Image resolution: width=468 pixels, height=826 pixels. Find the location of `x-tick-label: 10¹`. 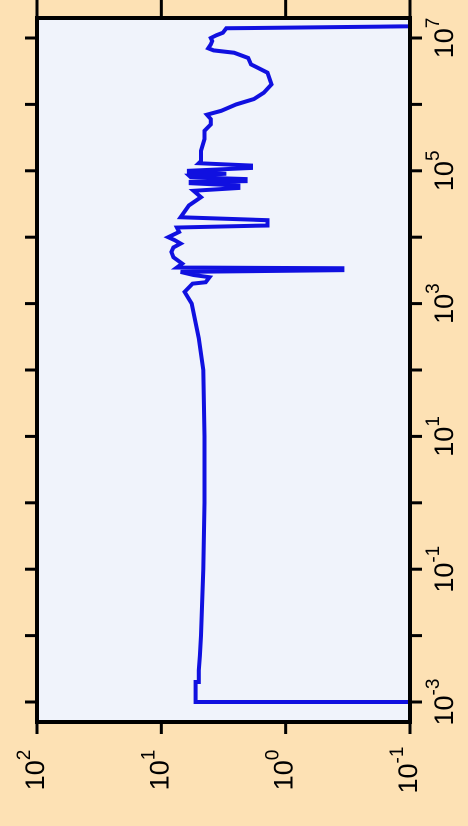

x-tick-label: 10¹ is located at coordinates (441, 436).